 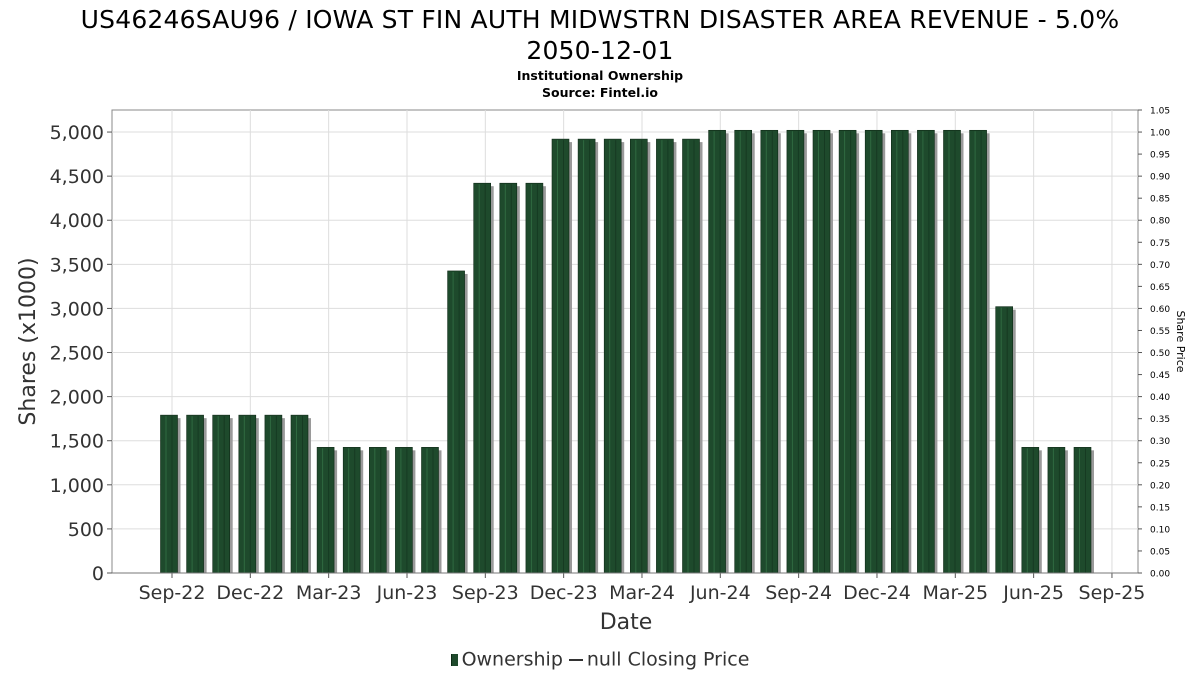 I want to click on ownership-legend-label: Ownership, so click(x=512, y=659).